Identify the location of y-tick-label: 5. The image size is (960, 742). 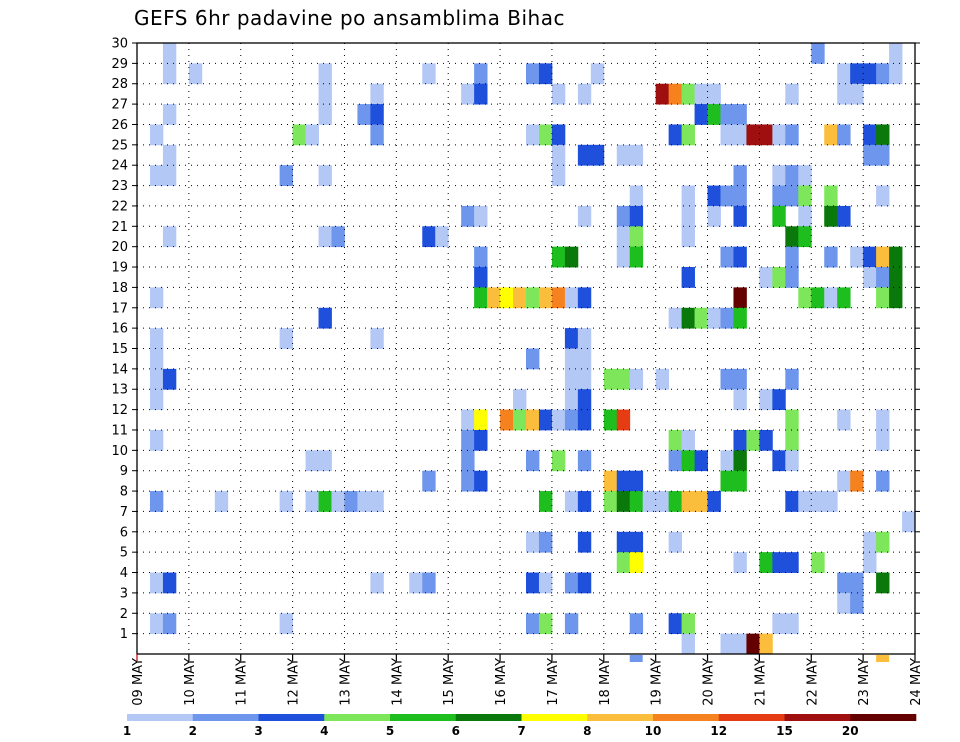
(124, 553).